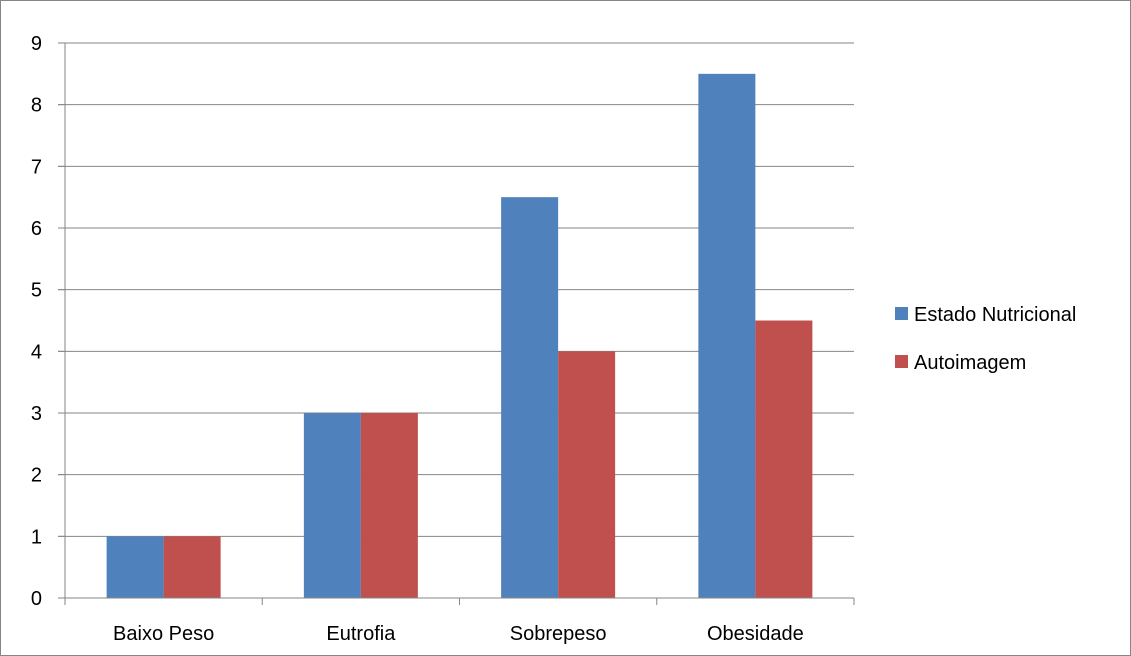 The image size is (1131, 656). What do you see at coordinates (36, 44) in the screenshot?
I see `y-tick-label: 9` at bounding box center [36, 44].